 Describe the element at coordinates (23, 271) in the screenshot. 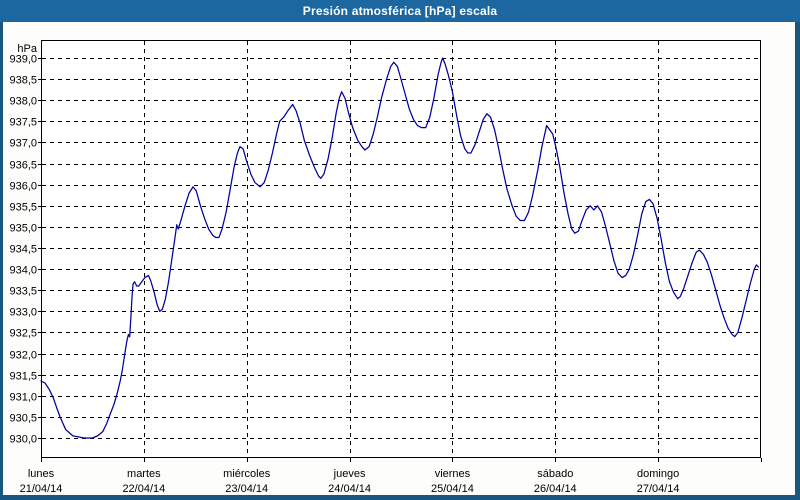

I see `y-tick-label: 934,0` at that location.